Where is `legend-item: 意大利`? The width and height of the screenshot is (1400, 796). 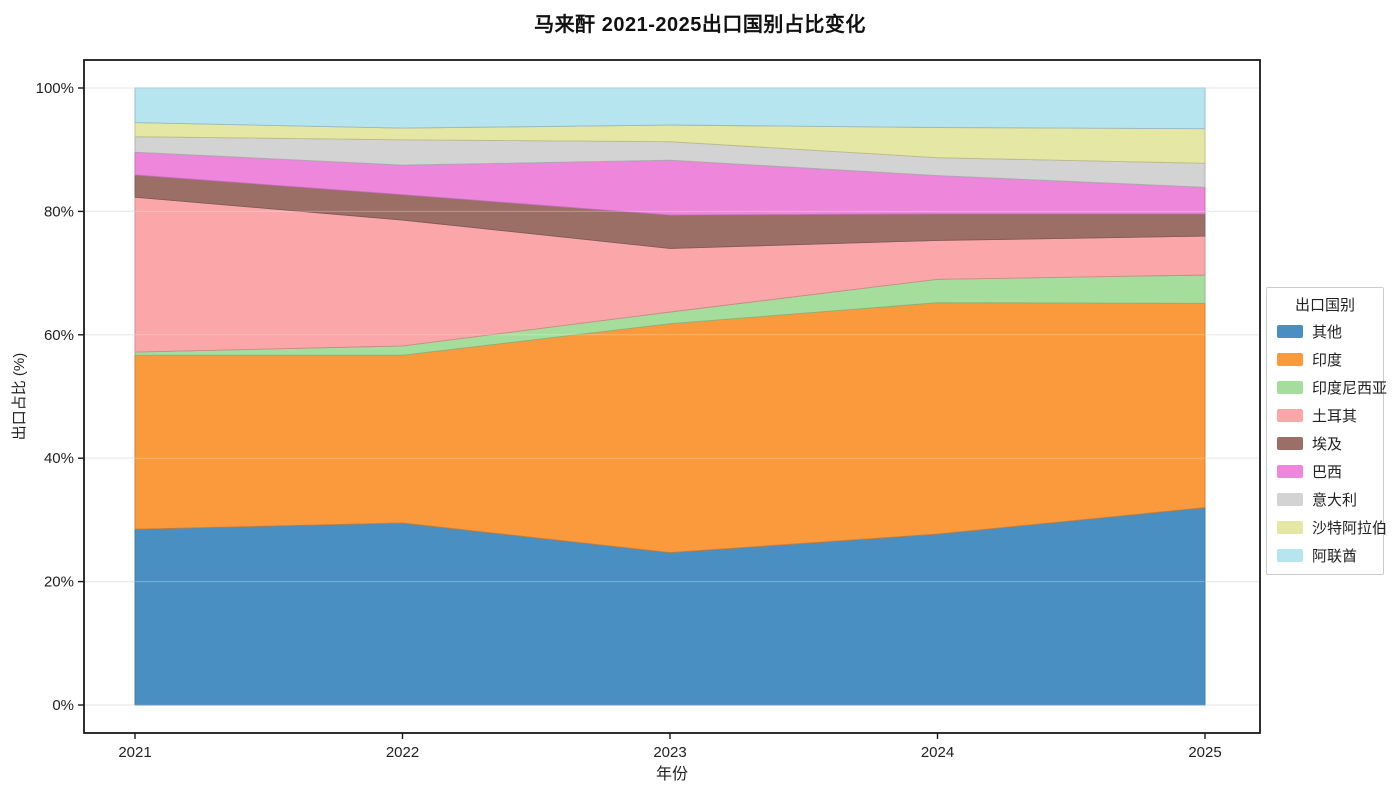 legend-item: 意大利 is located at coordinates (1326, 499).